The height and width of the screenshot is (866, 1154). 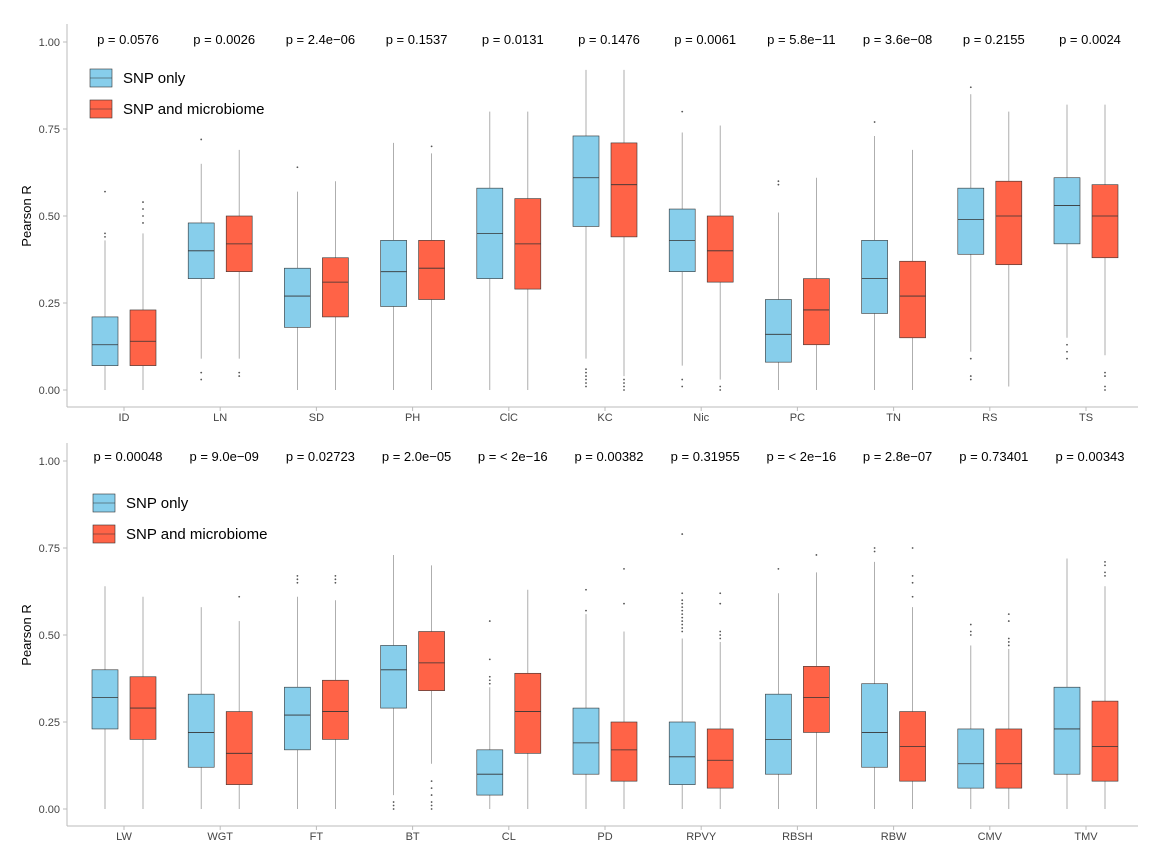 I want to click on p-value-label: p = 0.00048, so click(x=127, y=456).